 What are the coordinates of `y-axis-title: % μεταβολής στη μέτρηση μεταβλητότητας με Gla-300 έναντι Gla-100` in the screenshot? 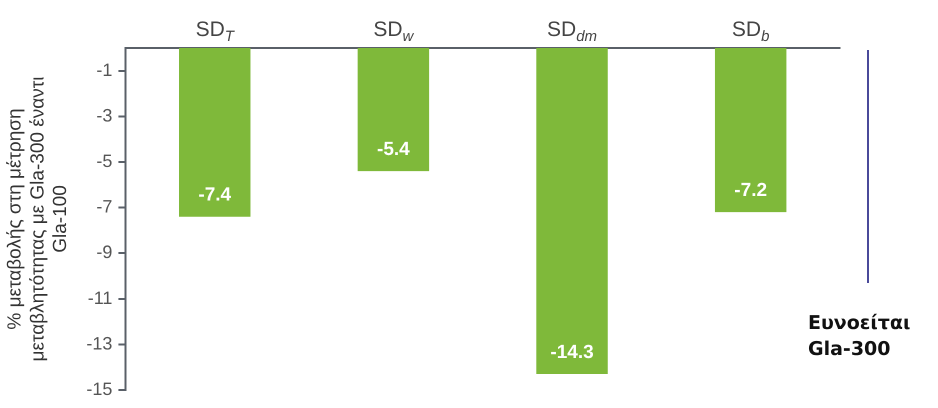 It's located at (38, 219).